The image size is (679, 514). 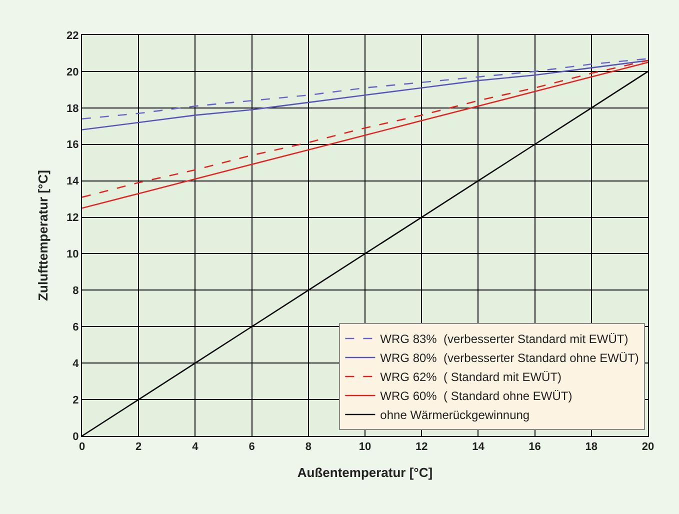 What do you see at coordinates (75, 327) in the screenshot?
I see `y-tick-label: 6` at bounding box center [75, 327].